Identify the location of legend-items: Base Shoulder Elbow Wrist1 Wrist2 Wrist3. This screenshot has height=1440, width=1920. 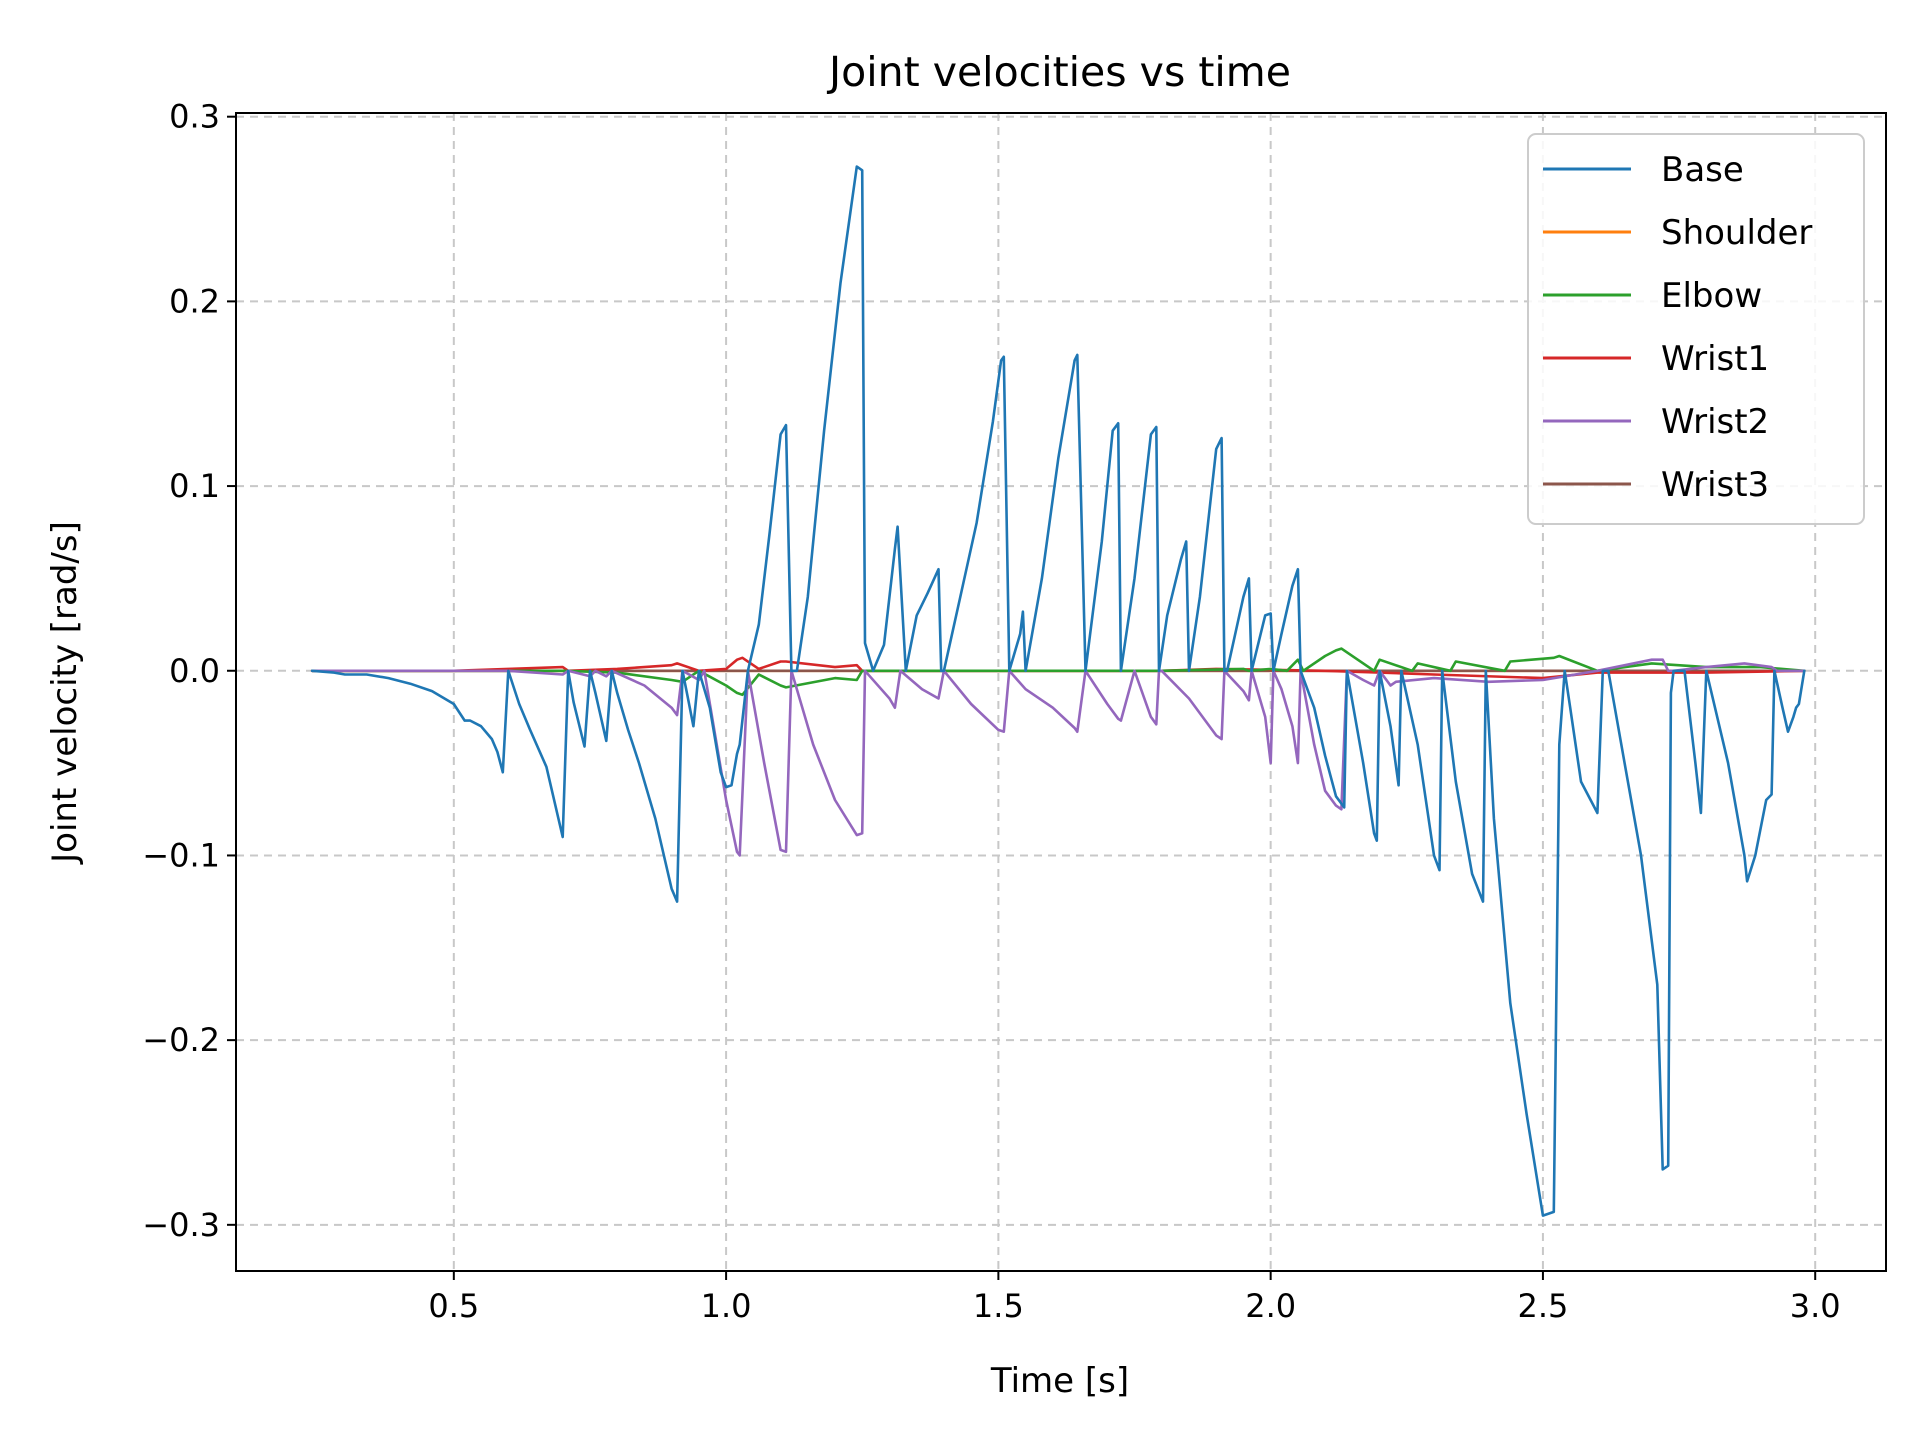
(1677, 327).